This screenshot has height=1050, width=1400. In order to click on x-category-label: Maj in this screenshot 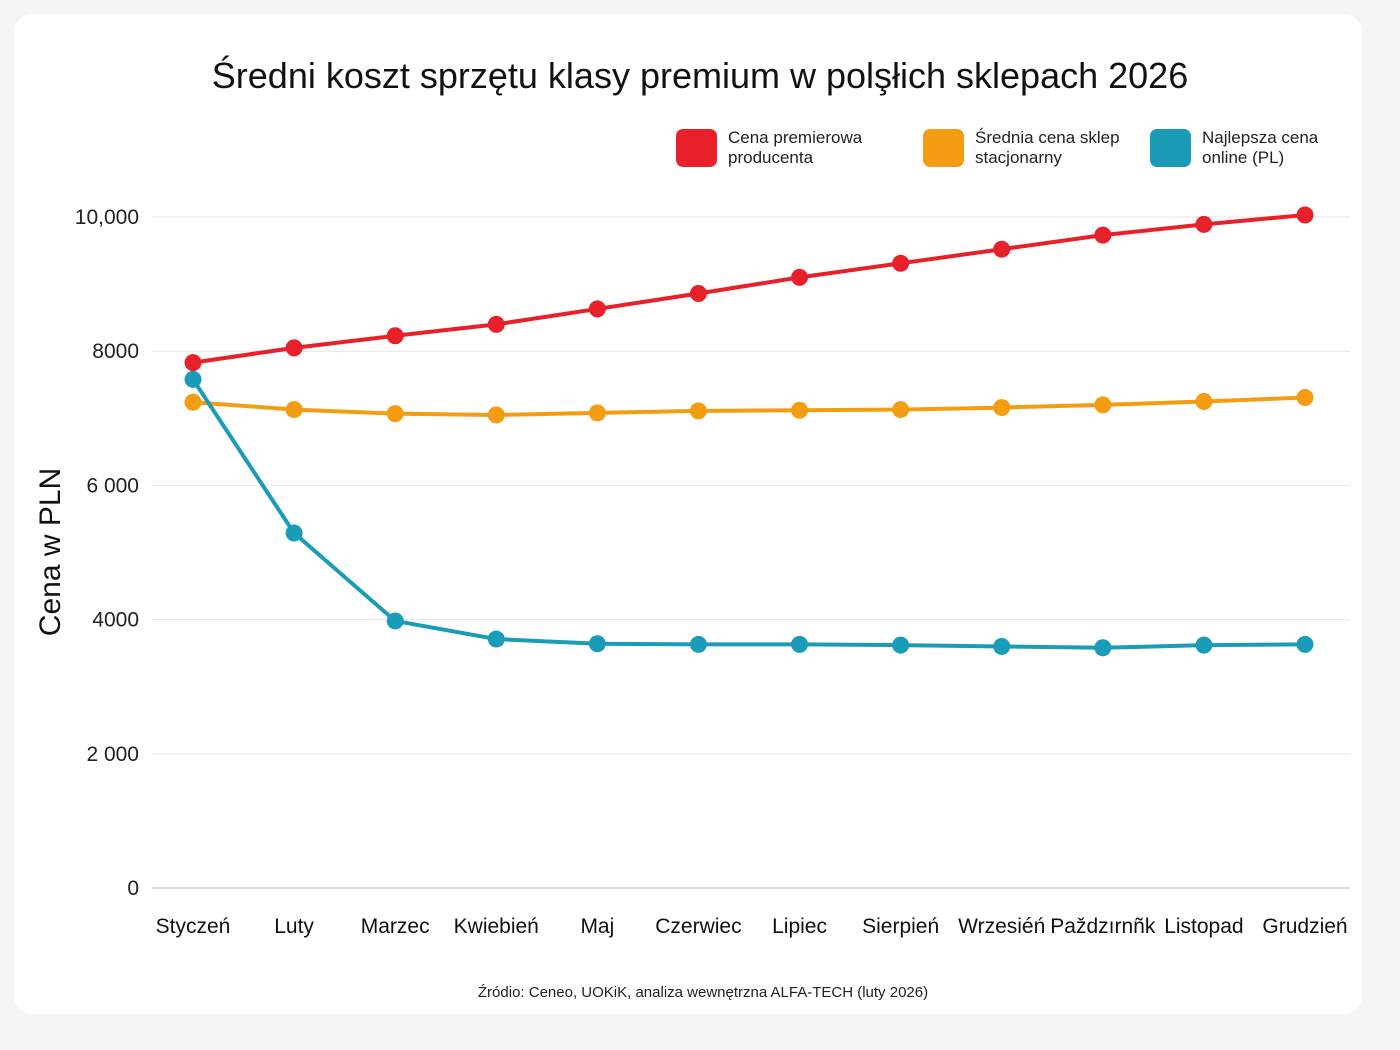, I will do `click(597, 926)`.